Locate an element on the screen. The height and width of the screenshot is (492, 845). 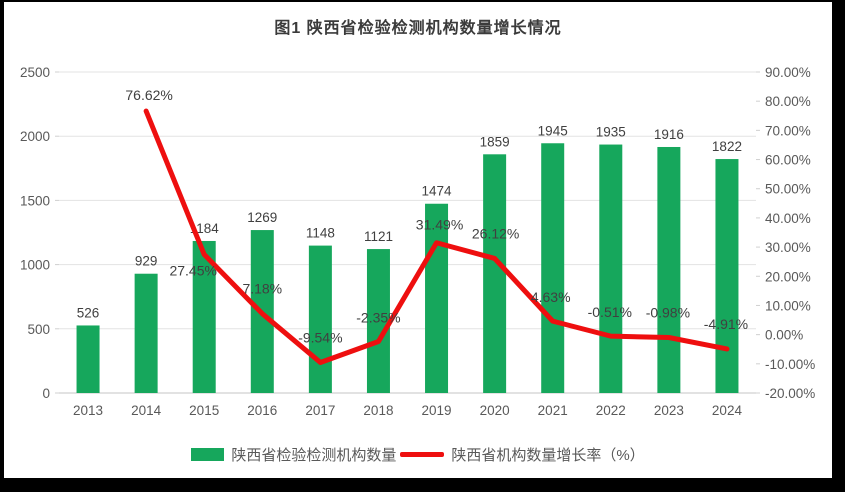
x-axis-label: 2017 is located at coordinates (320, 410).